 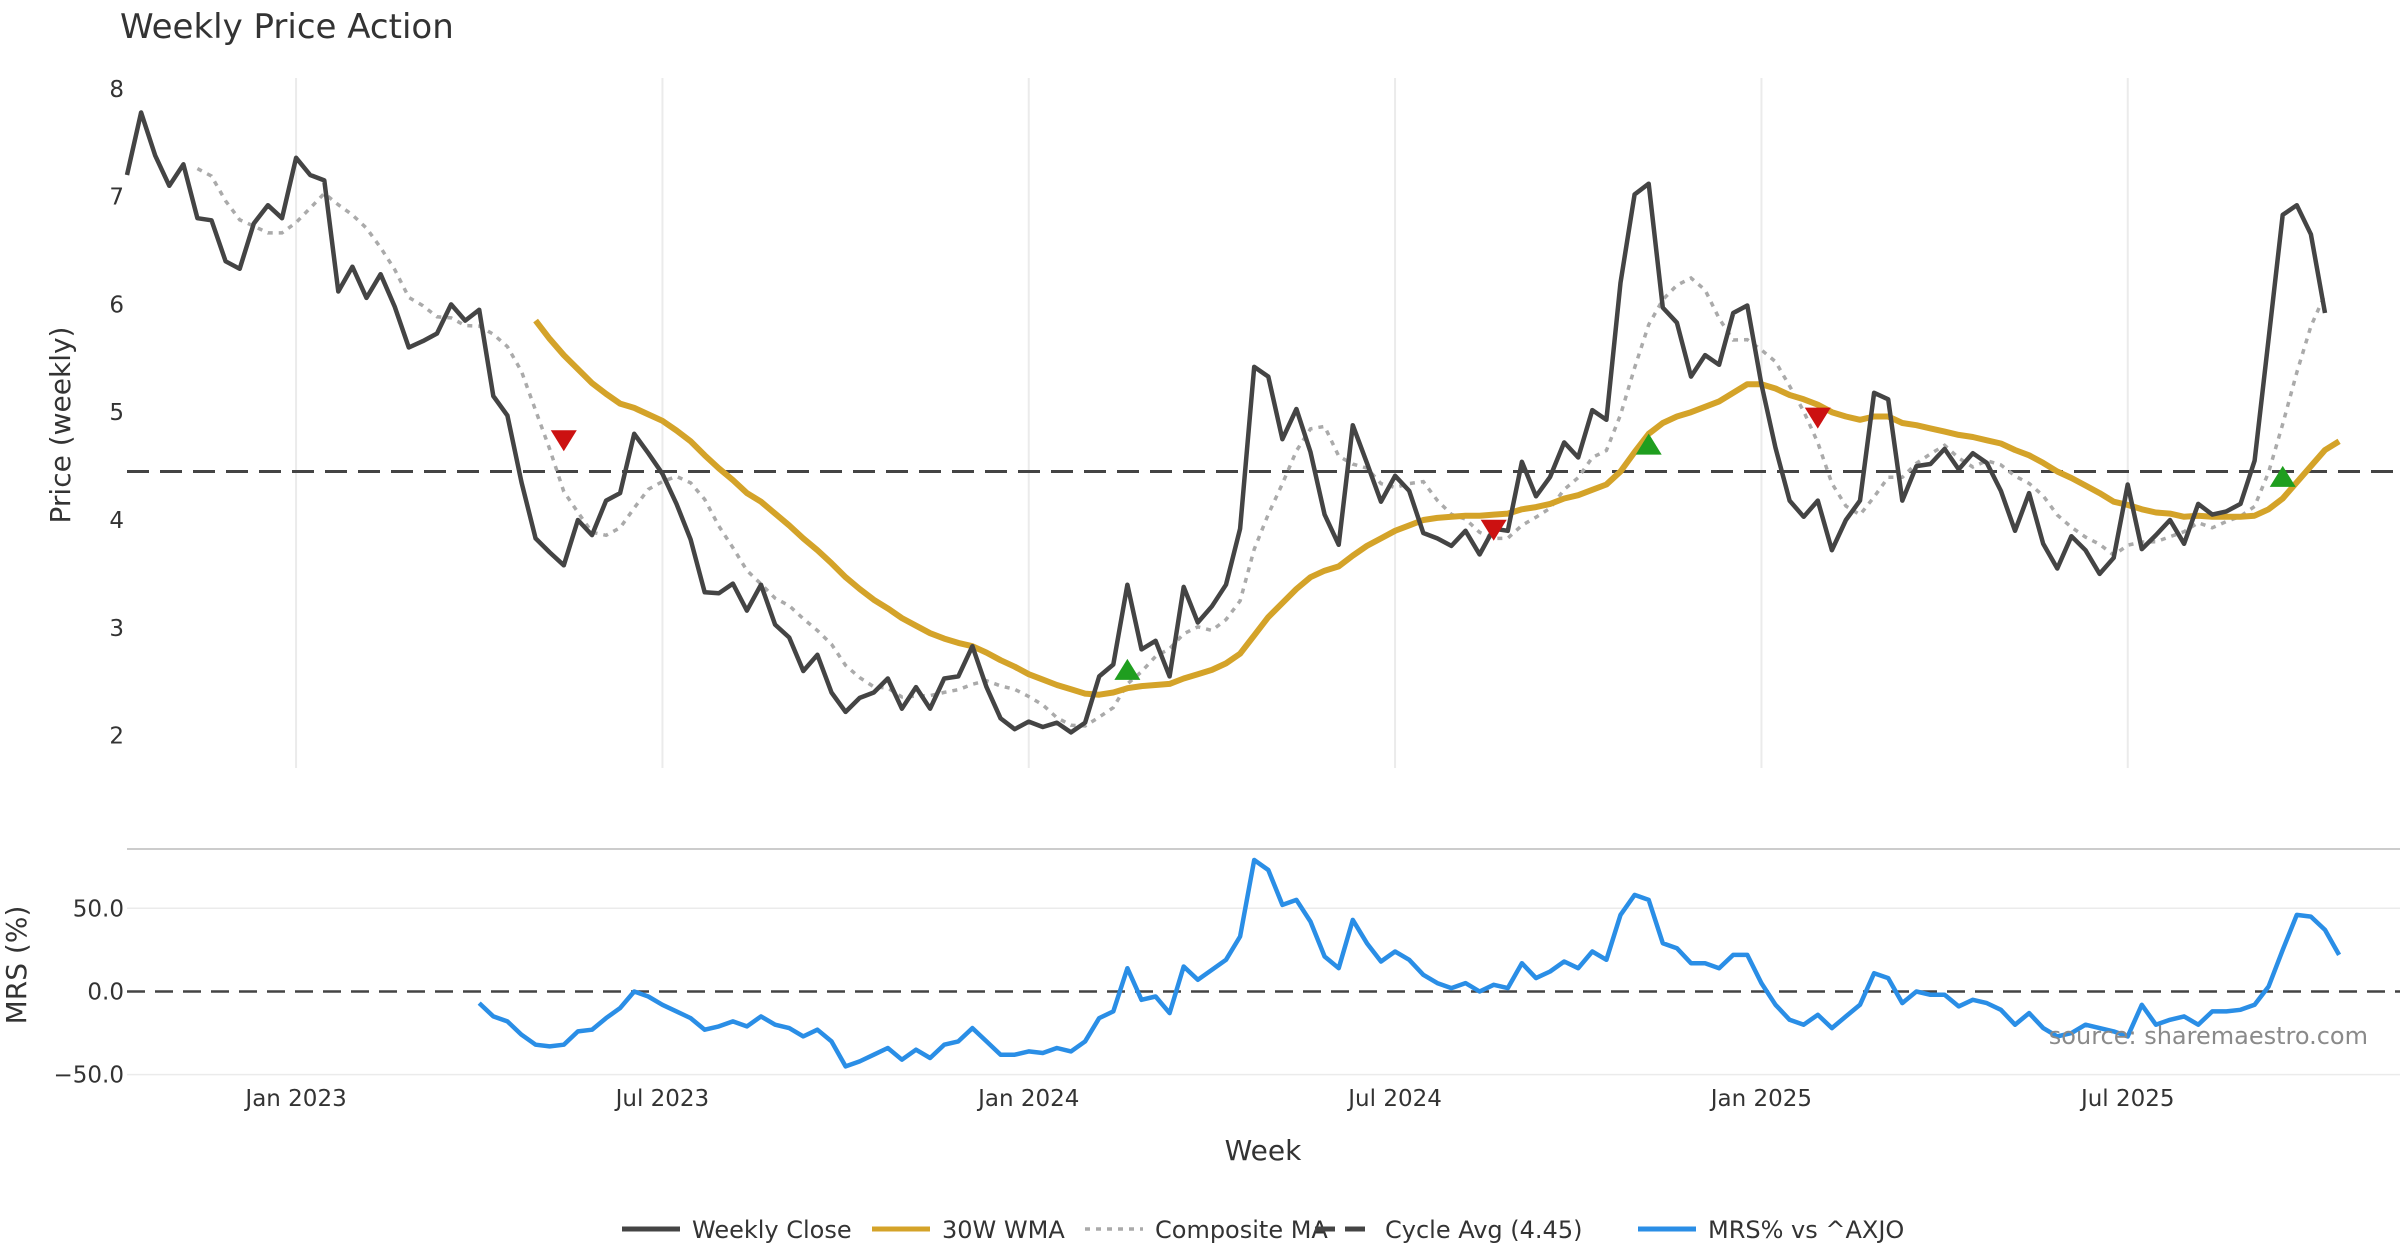 I want to click on price-y-tick-label: 7, so click(x=116, y=198).